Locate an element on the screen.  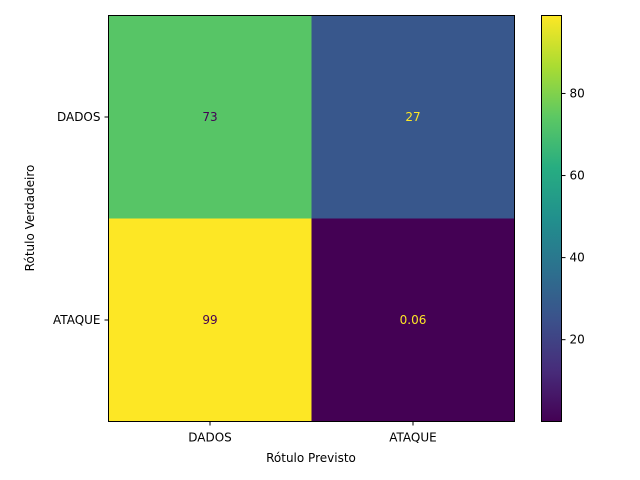
cell-value-label: 73 is located at coordinates (209, 117).